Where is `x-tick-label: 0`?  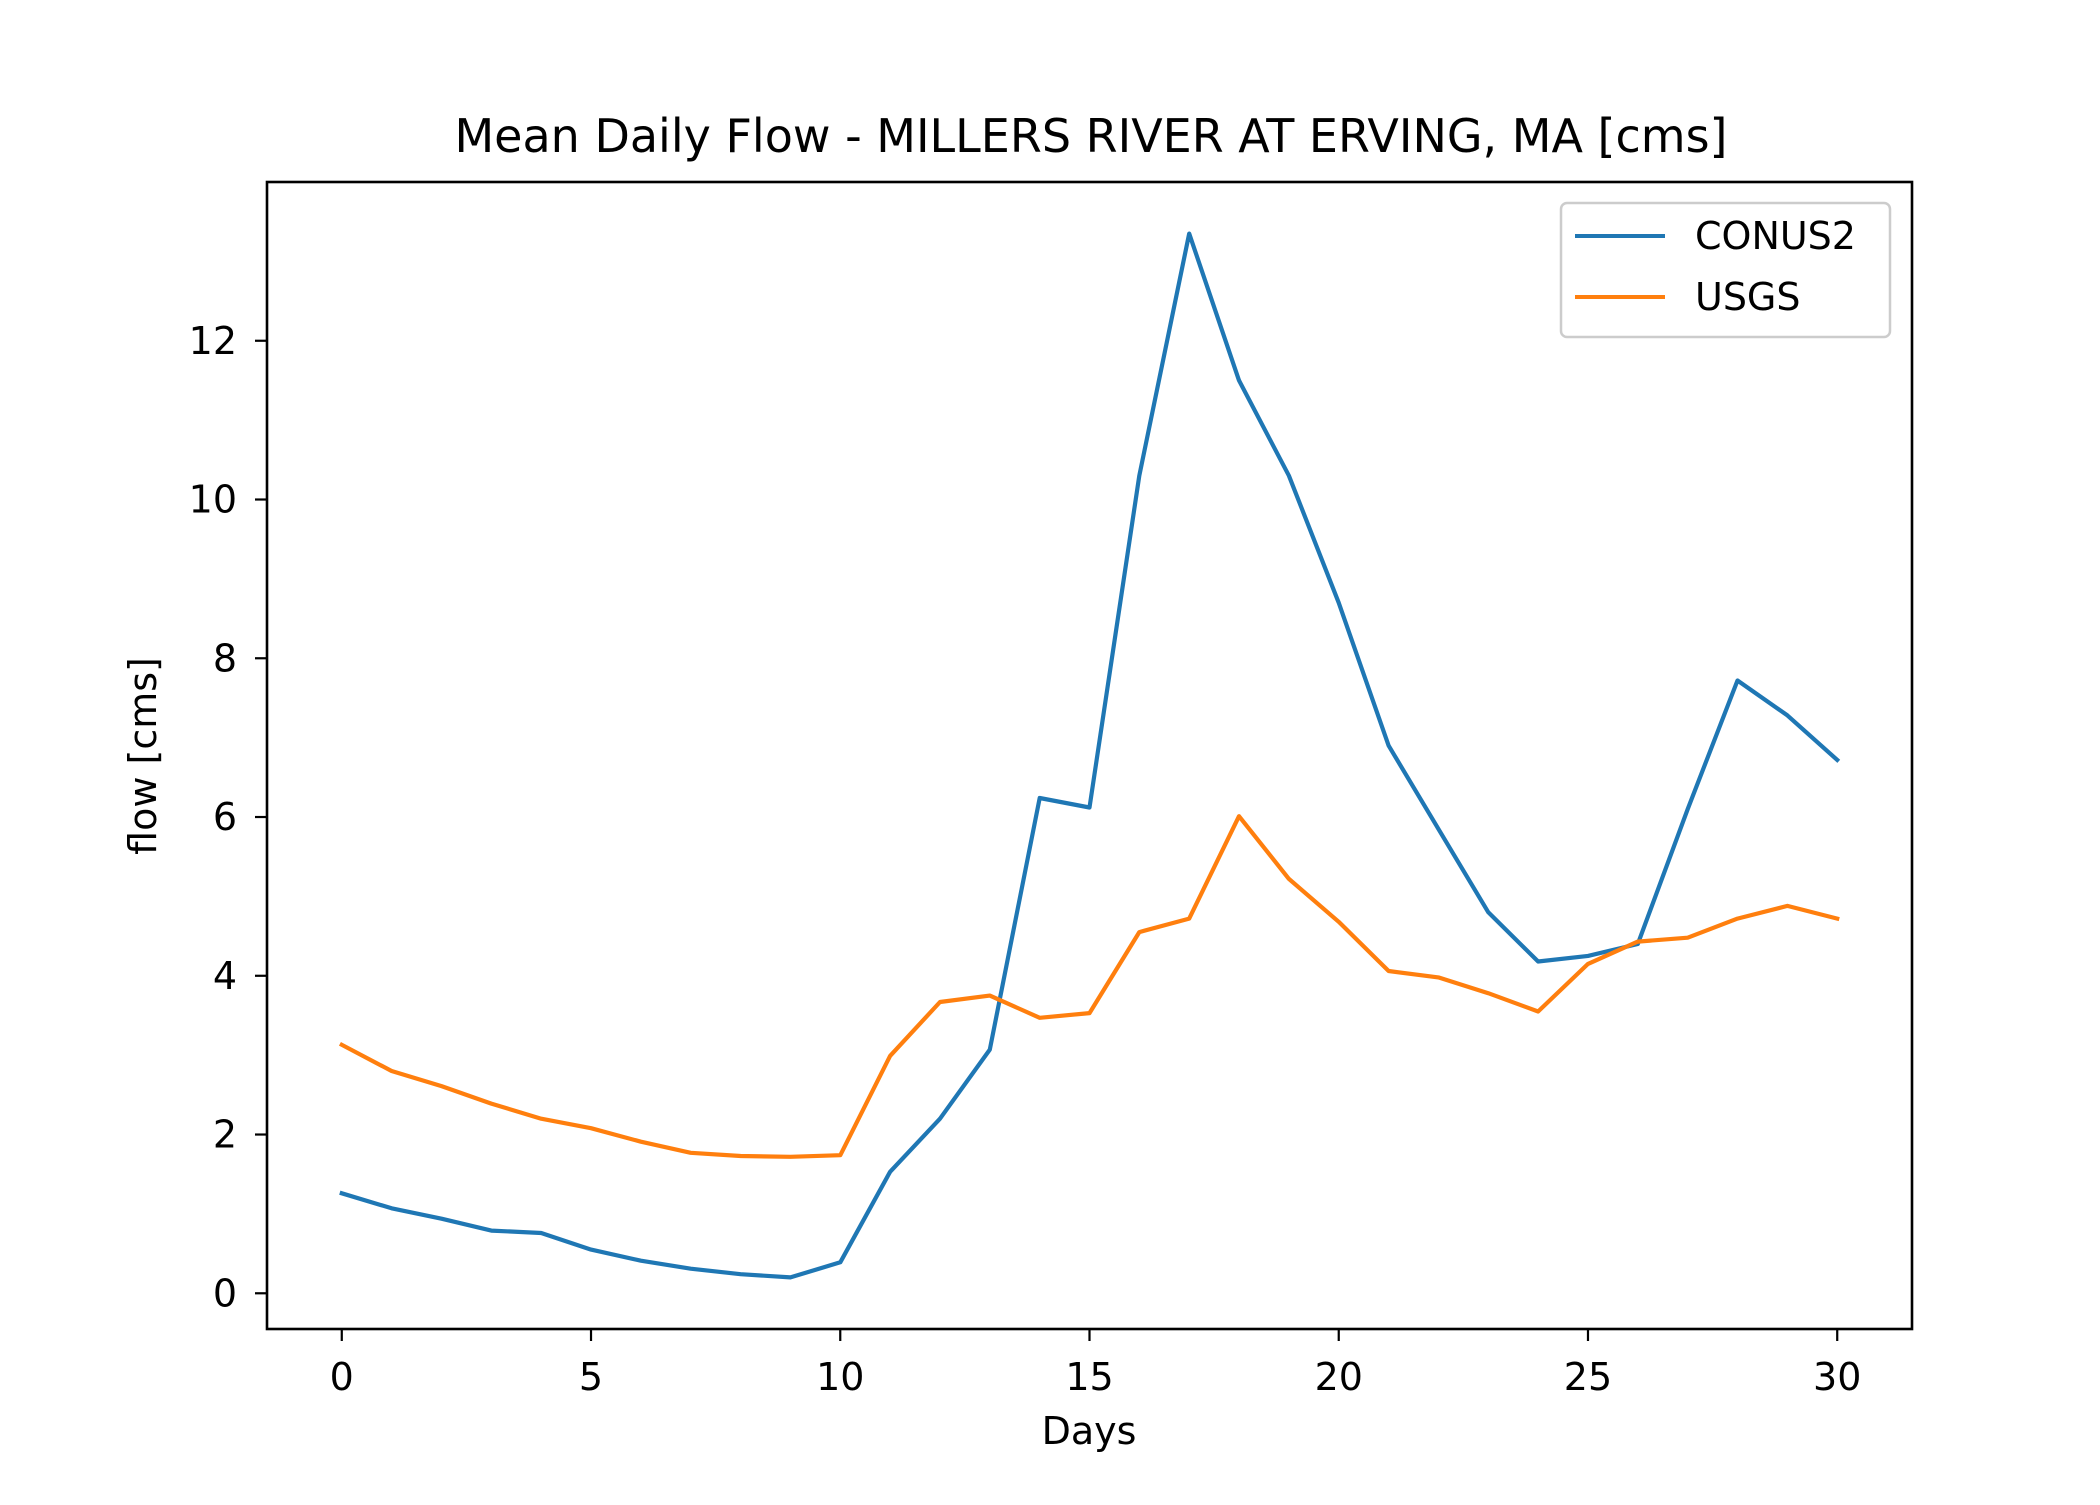 x-tick-label: 0 is located at coordinates (342, 1377).